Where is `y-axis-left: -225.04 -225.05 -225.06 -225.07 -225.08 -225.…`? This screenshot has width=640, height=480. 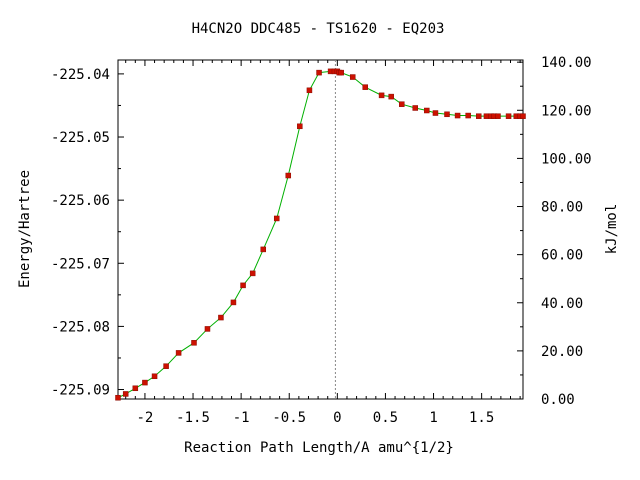
y-axis-left: -225.04 -225.05 -225.06 -225.07 -225.08 -225.… is located at coordinates (87, 233).